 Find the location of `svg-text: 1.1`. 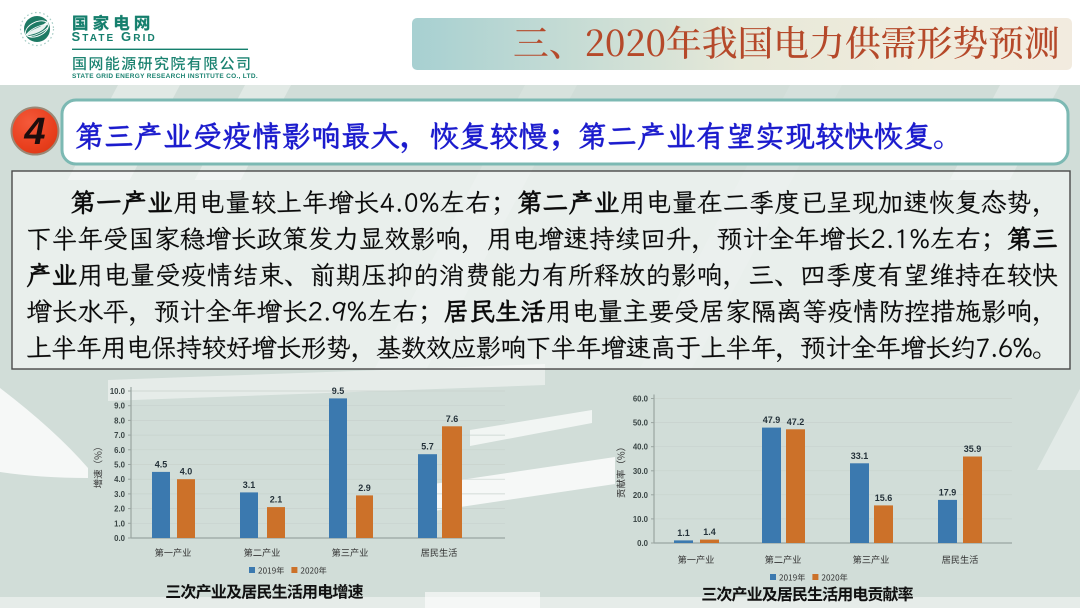

svg-text: 1.1 is located at coordinates (683, 533).